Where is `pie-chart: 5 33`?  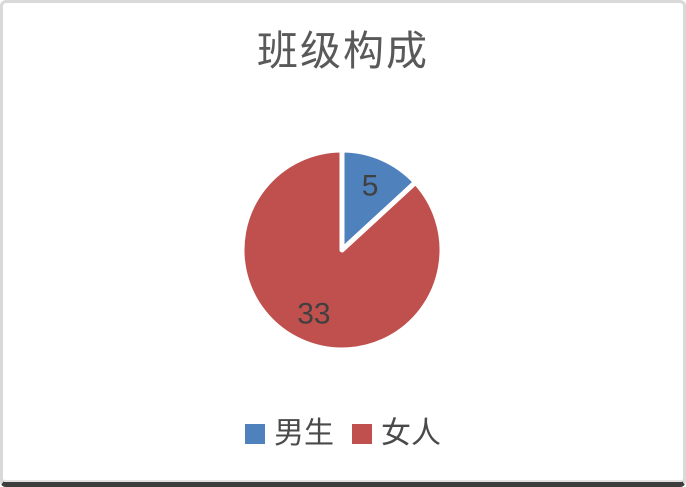 pie-chart: 5 33 is located at coordinates (342, 250).